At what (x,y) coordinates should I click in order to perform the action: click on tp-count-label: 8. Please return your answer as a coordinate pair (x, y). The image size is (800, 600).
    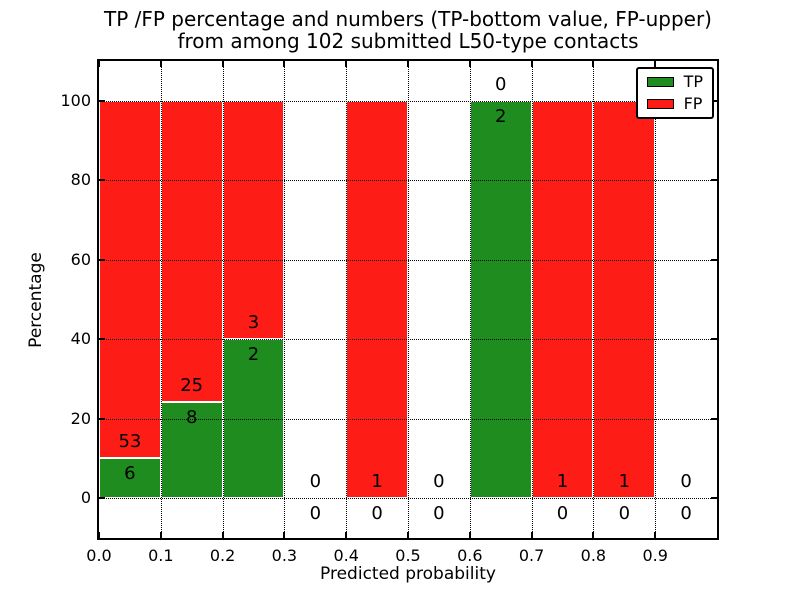
    Looking at the image, I should click on (191, 417).